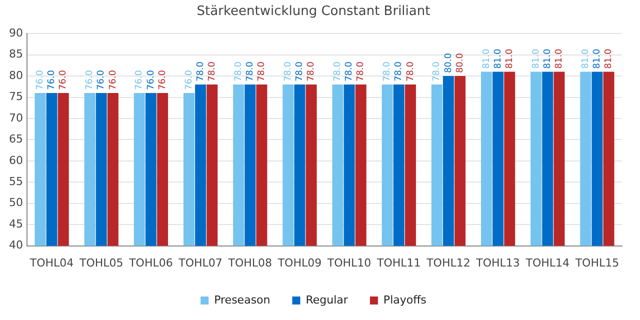 The image size is (640, 320). I want to click on y-tick-label: 65, so click(15, 139).